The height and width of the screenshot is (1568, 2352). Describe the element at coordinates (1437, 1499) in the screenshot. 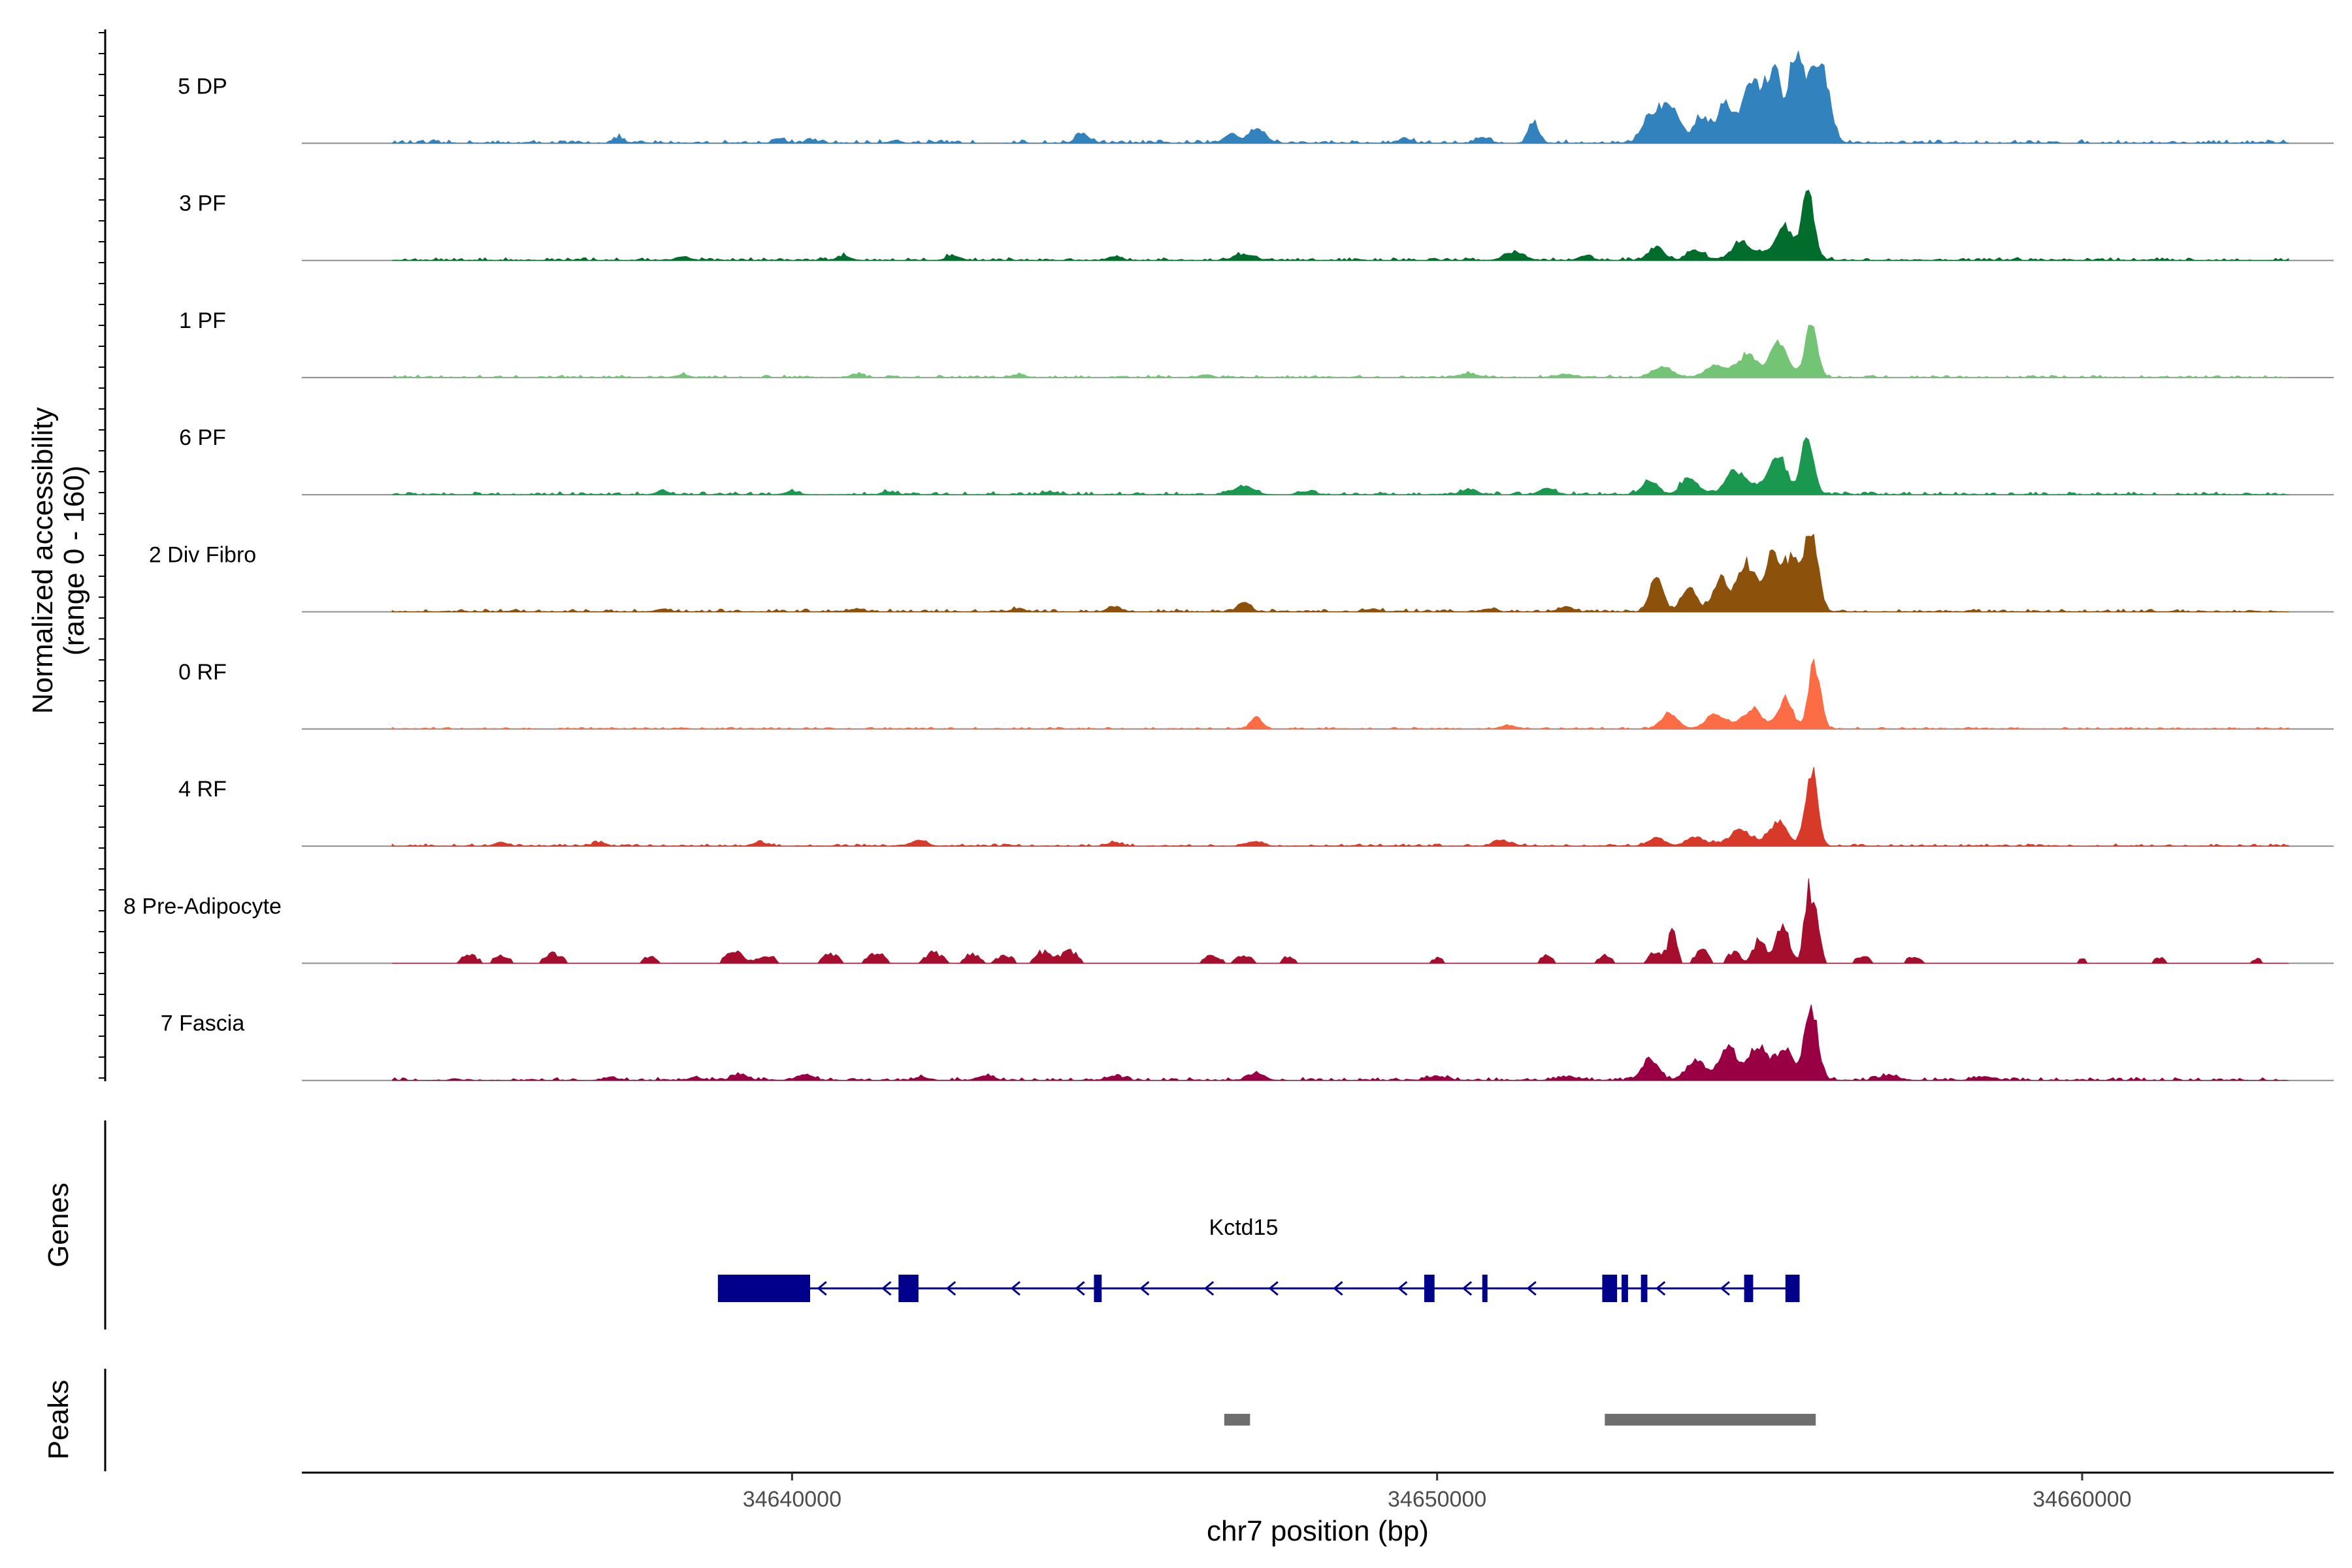

I see `x-tick-label: 34650000` at that location.